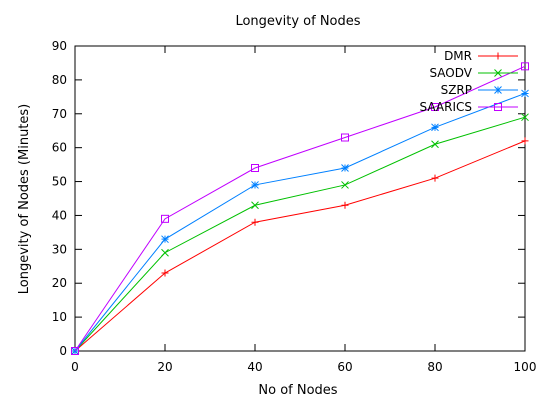 Image resolution: width=550 pixels, height=409 pixels. What do you see at coordinates (297, 21) in the screenshot?
I see `chart-title: Longevity of Nodes` at bounding box center [297, 21].